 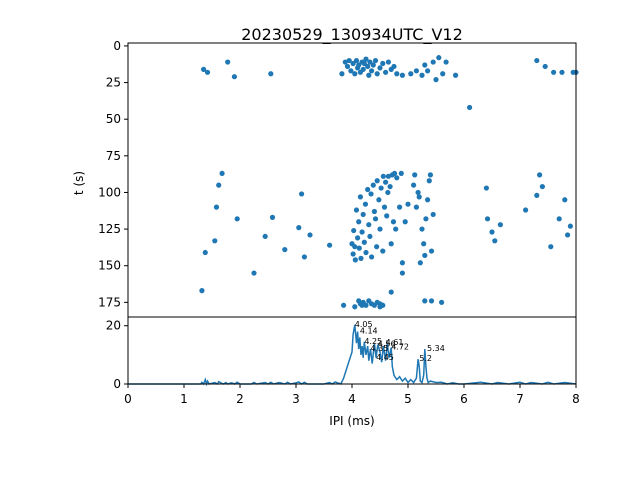 I want to click on x-tick-label: 1, so click(x=184, y=399).